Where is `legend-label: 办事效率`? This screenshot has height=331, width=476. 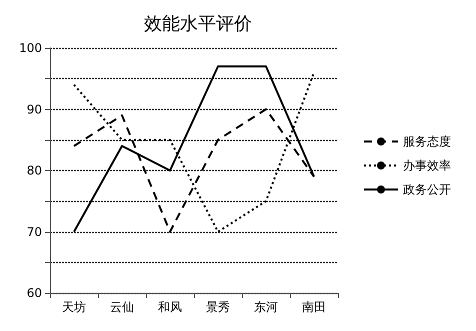
legend-label: 办事效率 is located at coordinates (427, 165).